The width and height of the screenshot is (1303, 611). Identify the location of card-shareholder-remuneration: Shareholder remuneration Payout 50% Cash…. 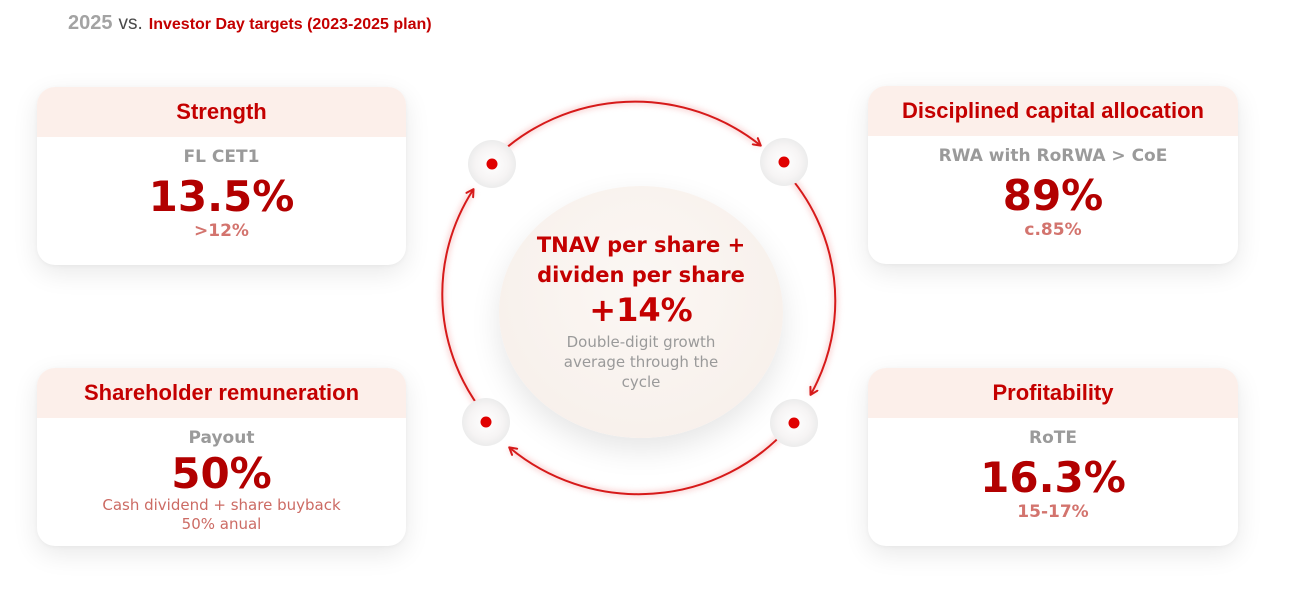
(221, 457).